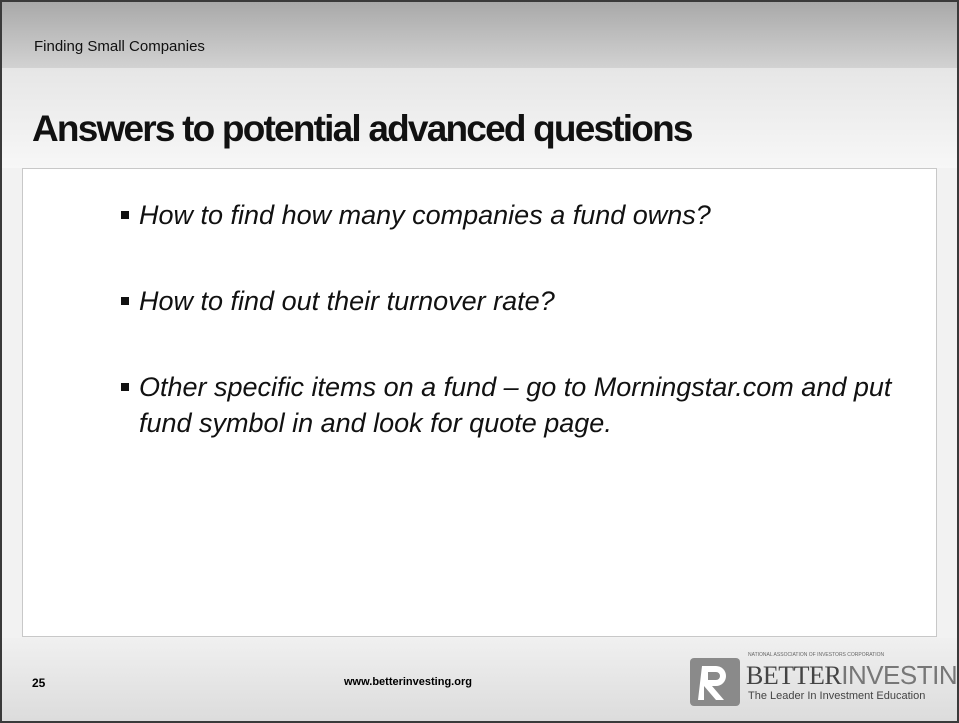 This screenshot has width=959, height=723. Describe the element at coordinates (715, 682) in the screenshot. I see `logo-icon` at that location.